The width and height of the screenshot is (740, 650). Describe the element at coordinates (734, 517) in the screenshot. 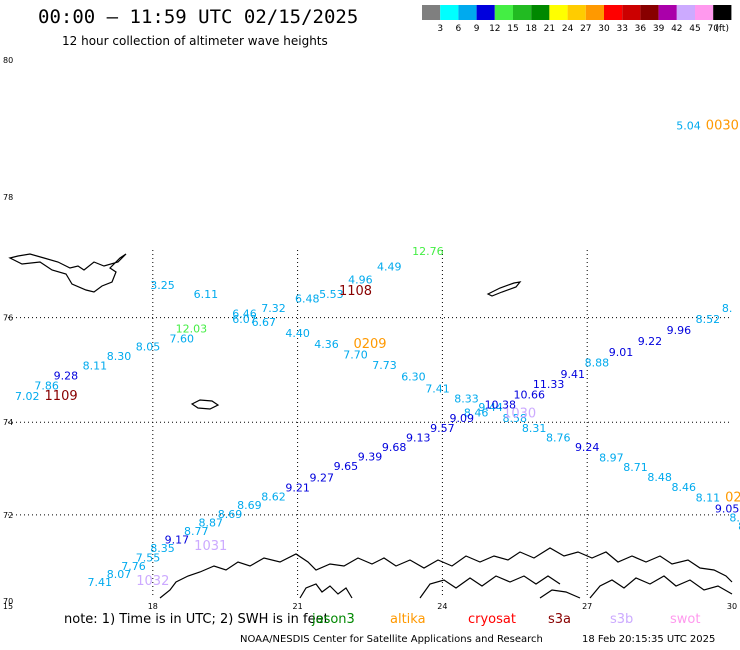

I see `wave-height-value: 8.41` at that location.